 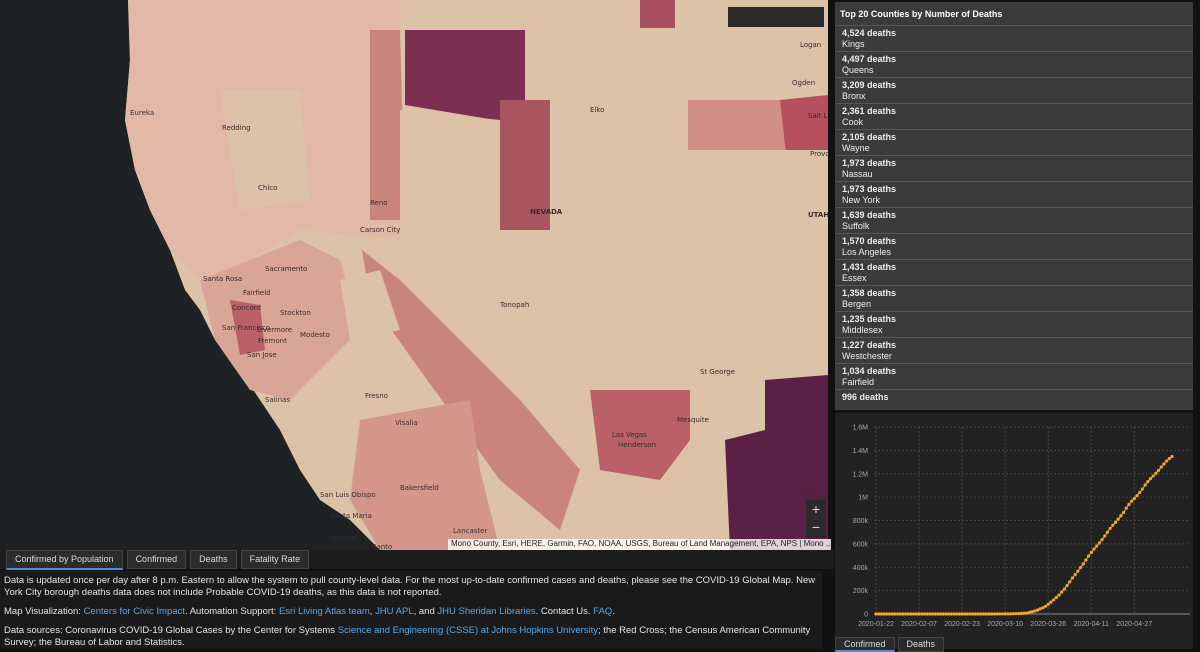 What do you see at coordinates (1014, 168) in the screenshot?
I see `list-item: 1,973 deaths Nassau` at bounding box center [1014, 168].